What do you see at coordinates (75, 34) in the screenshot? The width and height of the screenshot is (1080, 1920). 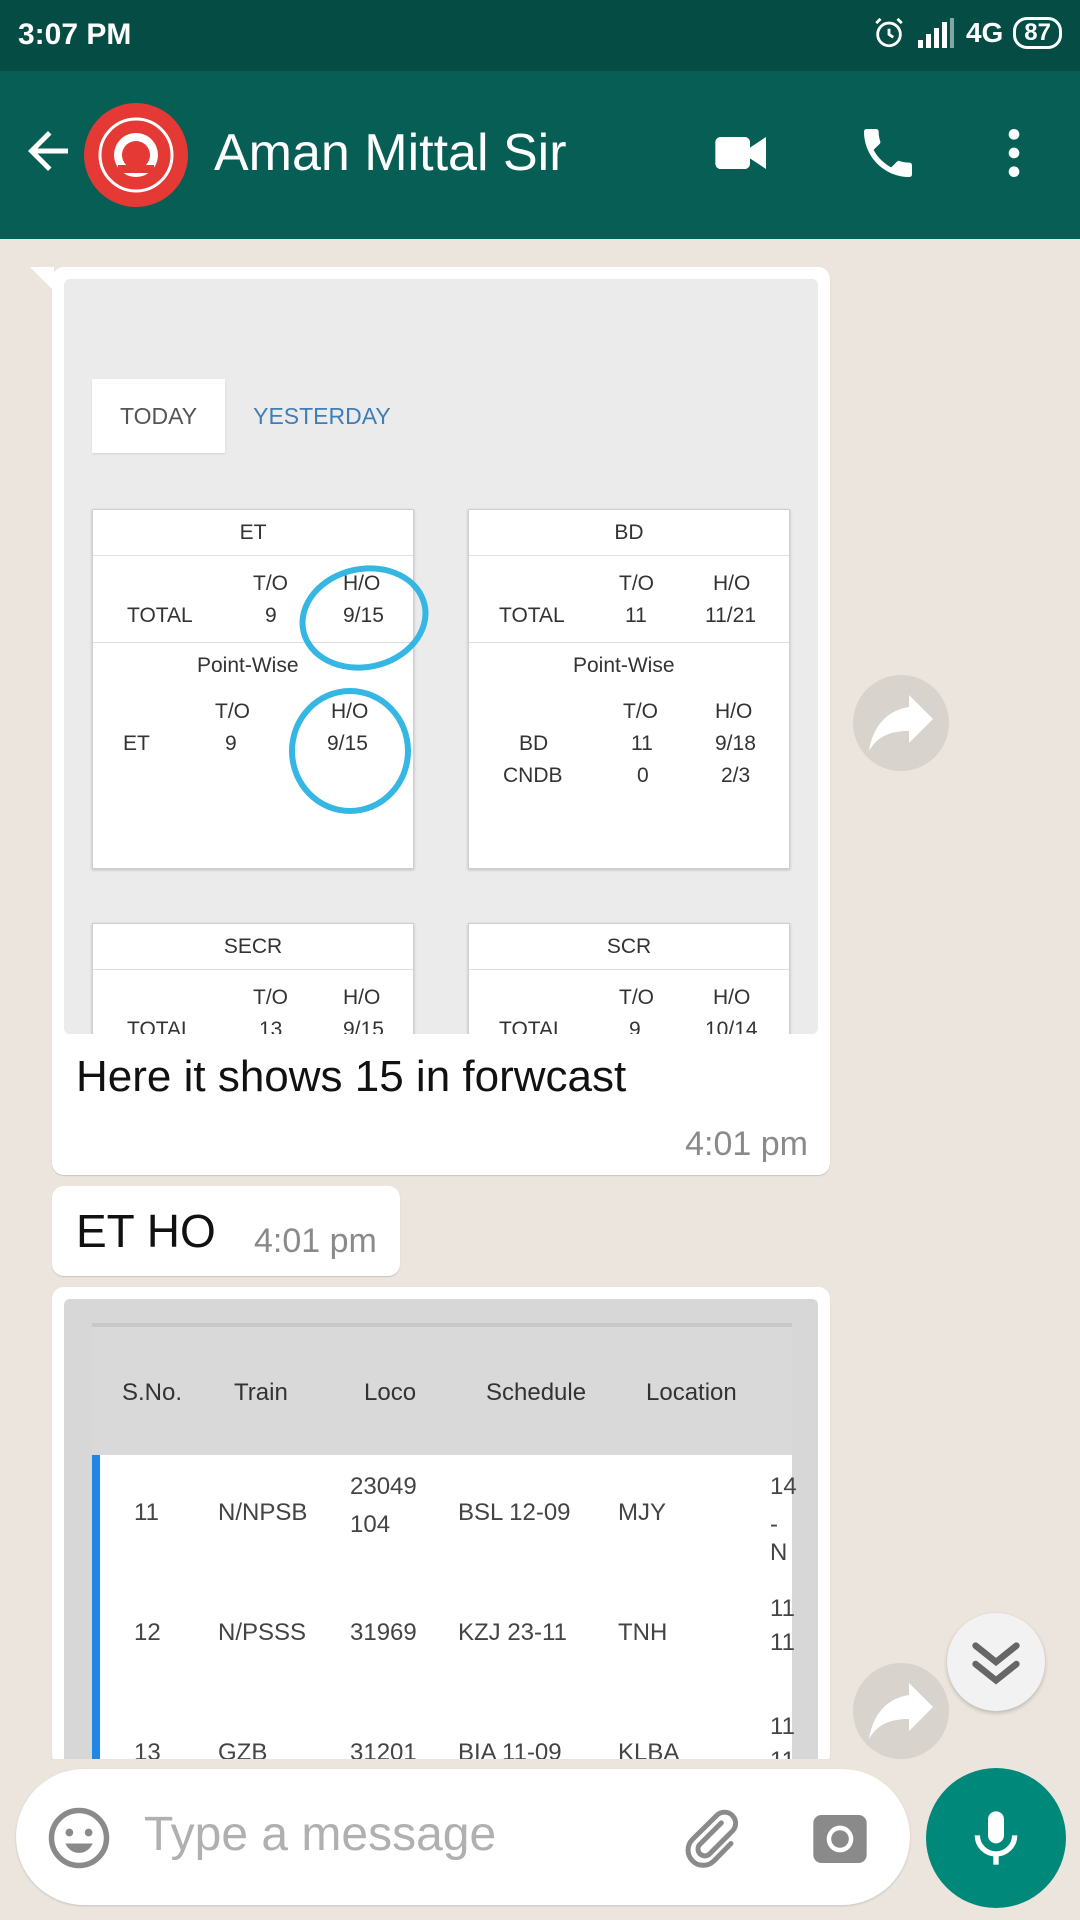 I see `status-time: 3:07 PM` at bounding box center [75, 34].